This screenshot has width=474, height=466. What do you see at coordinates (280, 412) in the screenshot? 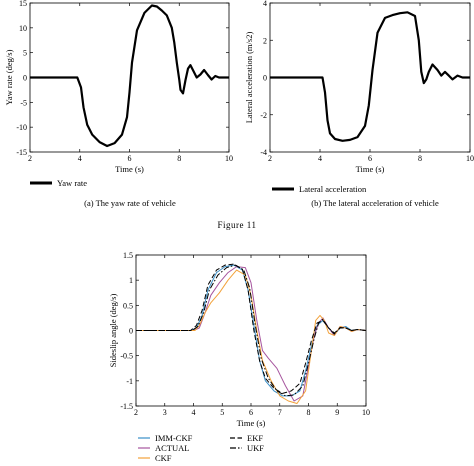
I see `x-tick-label: 7` at bounding box center [280, 412].